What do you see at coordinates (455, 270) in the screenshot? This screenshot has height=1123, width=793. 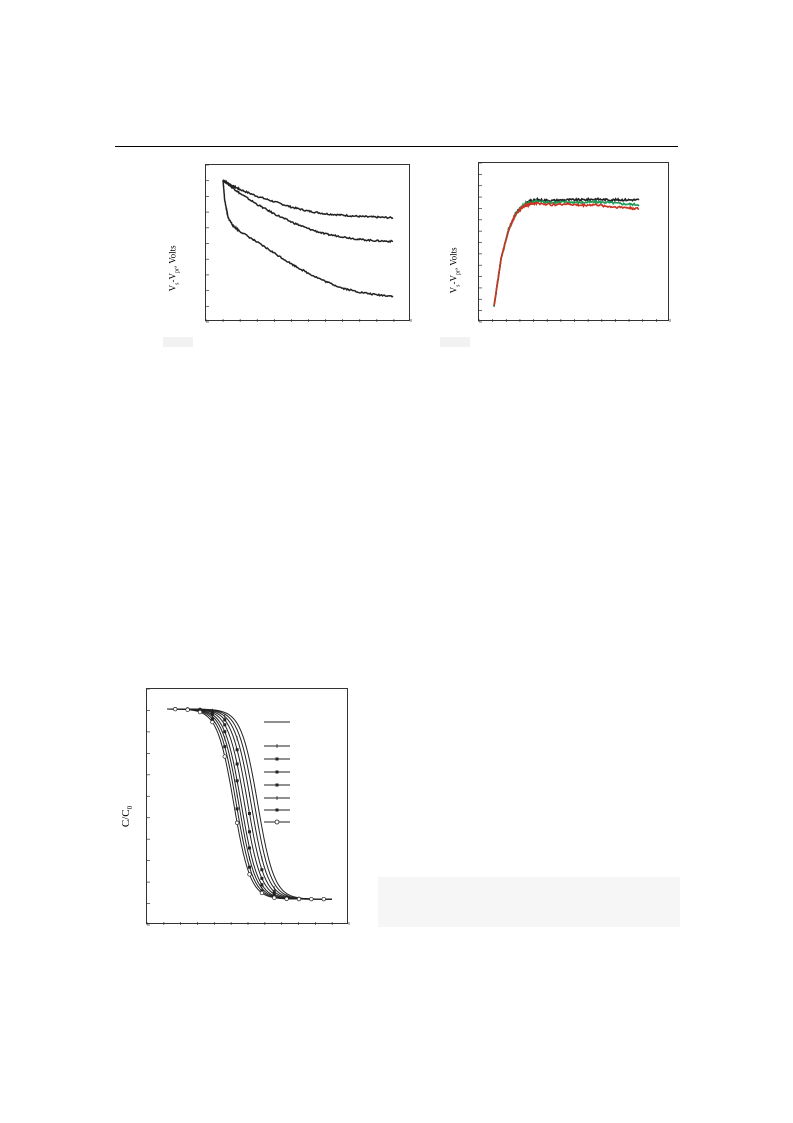 I see `y-axis-label-top-right: Vs-Vpr, Volts` at bounding box center [455, 270].